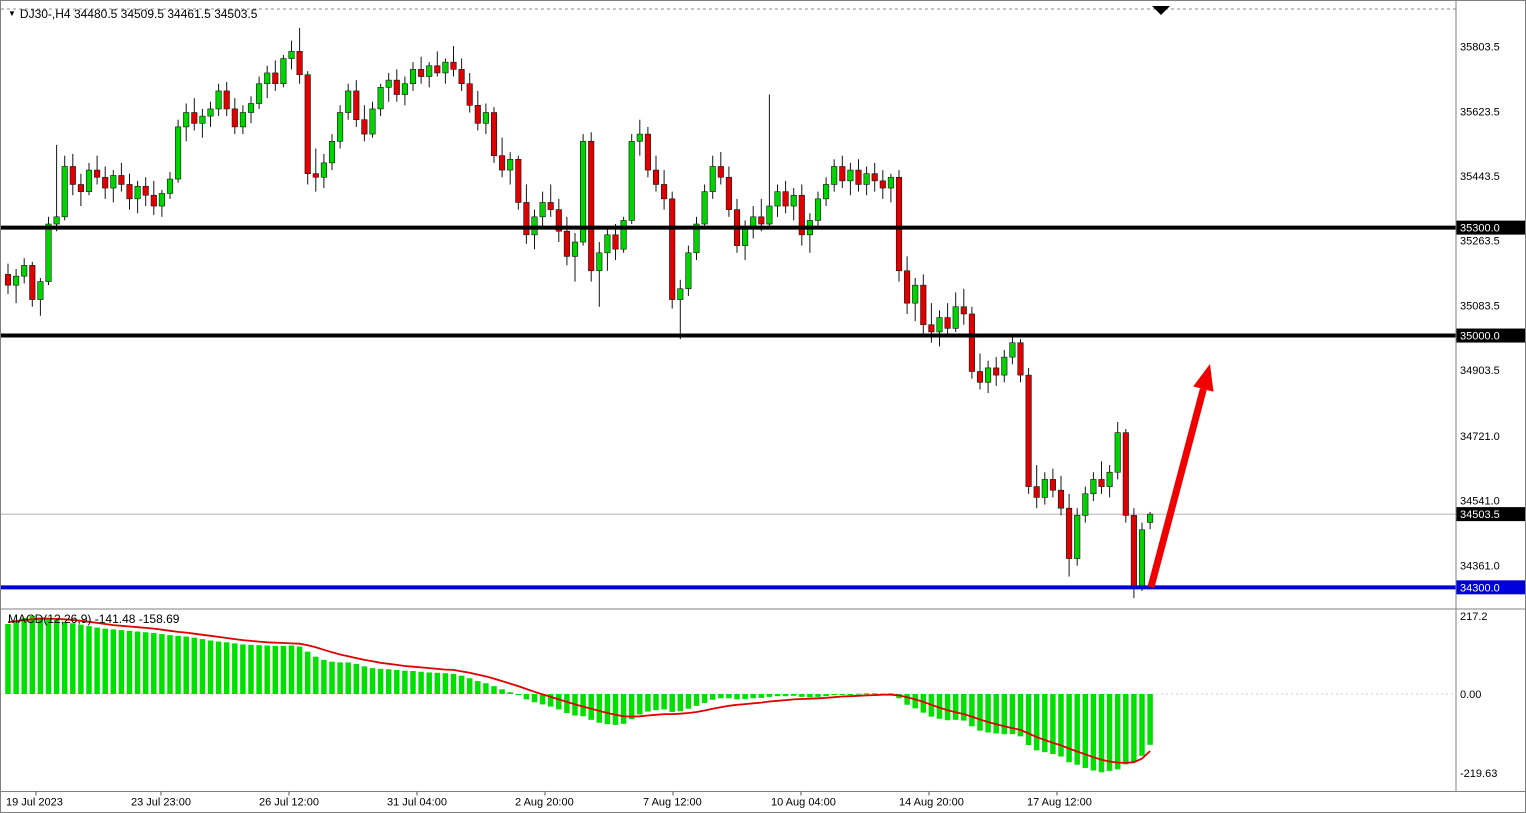 The width and height of the screenshot is (1526, 813). I want to click on price-axis-background, so click(1490, 406).